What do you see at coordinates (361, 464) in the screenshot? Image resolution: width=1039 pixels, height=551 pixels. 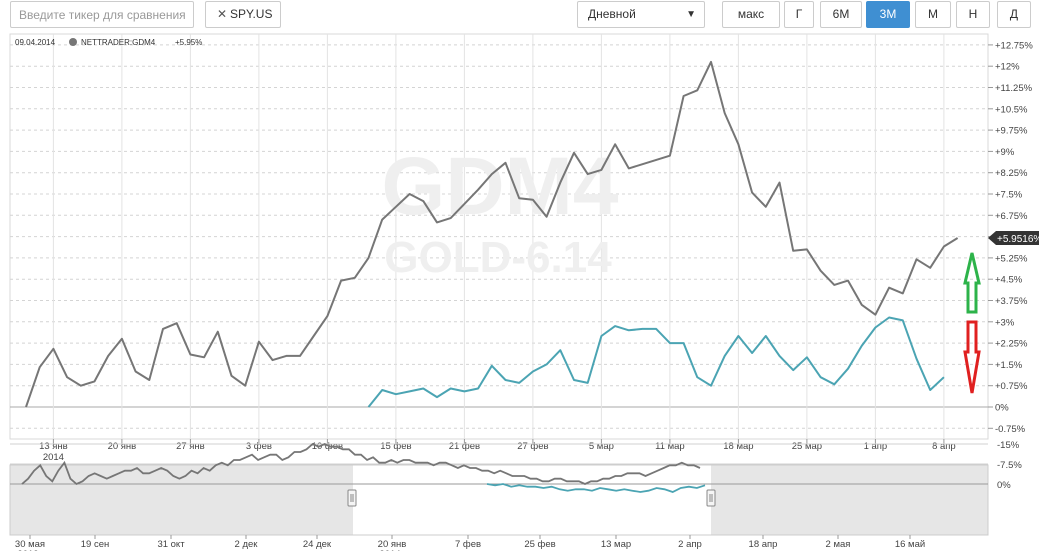 I see `navigator-line-gdm4` at bounding box center [361, 464].